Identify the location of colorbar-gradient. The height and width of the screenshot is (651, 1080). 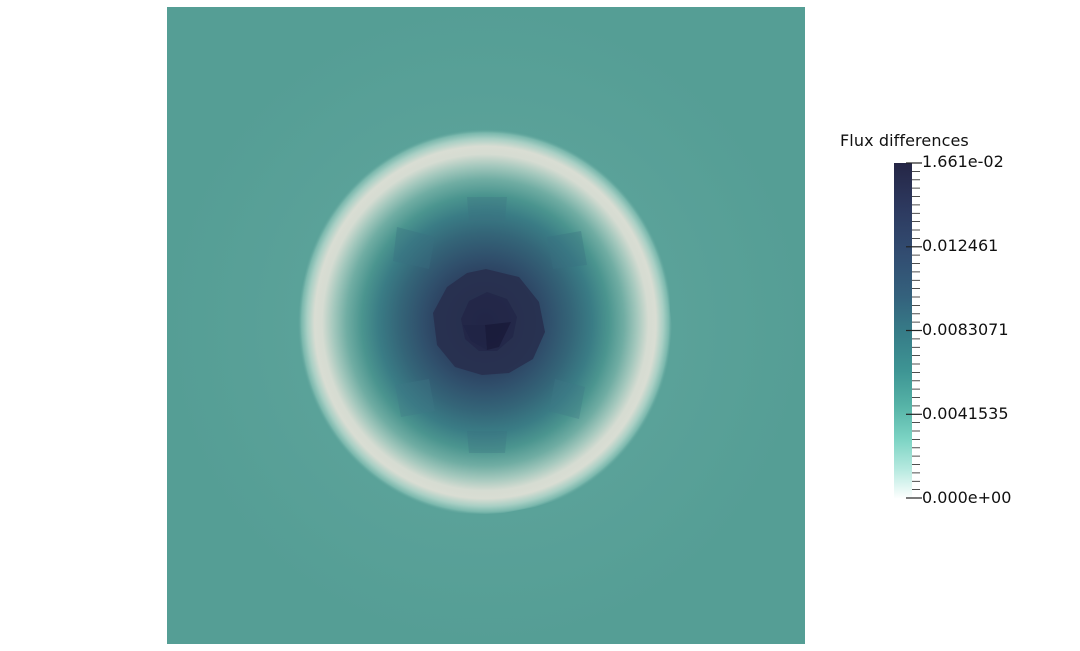
(903, 331).